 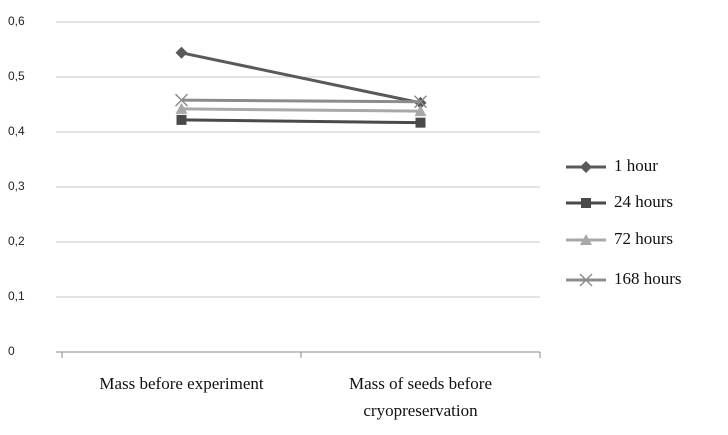 What do you see at coordinates (181, 383) in the screenshot?
I see `x-tick-label: Mass before experiment` at bounding box center [181, 383].